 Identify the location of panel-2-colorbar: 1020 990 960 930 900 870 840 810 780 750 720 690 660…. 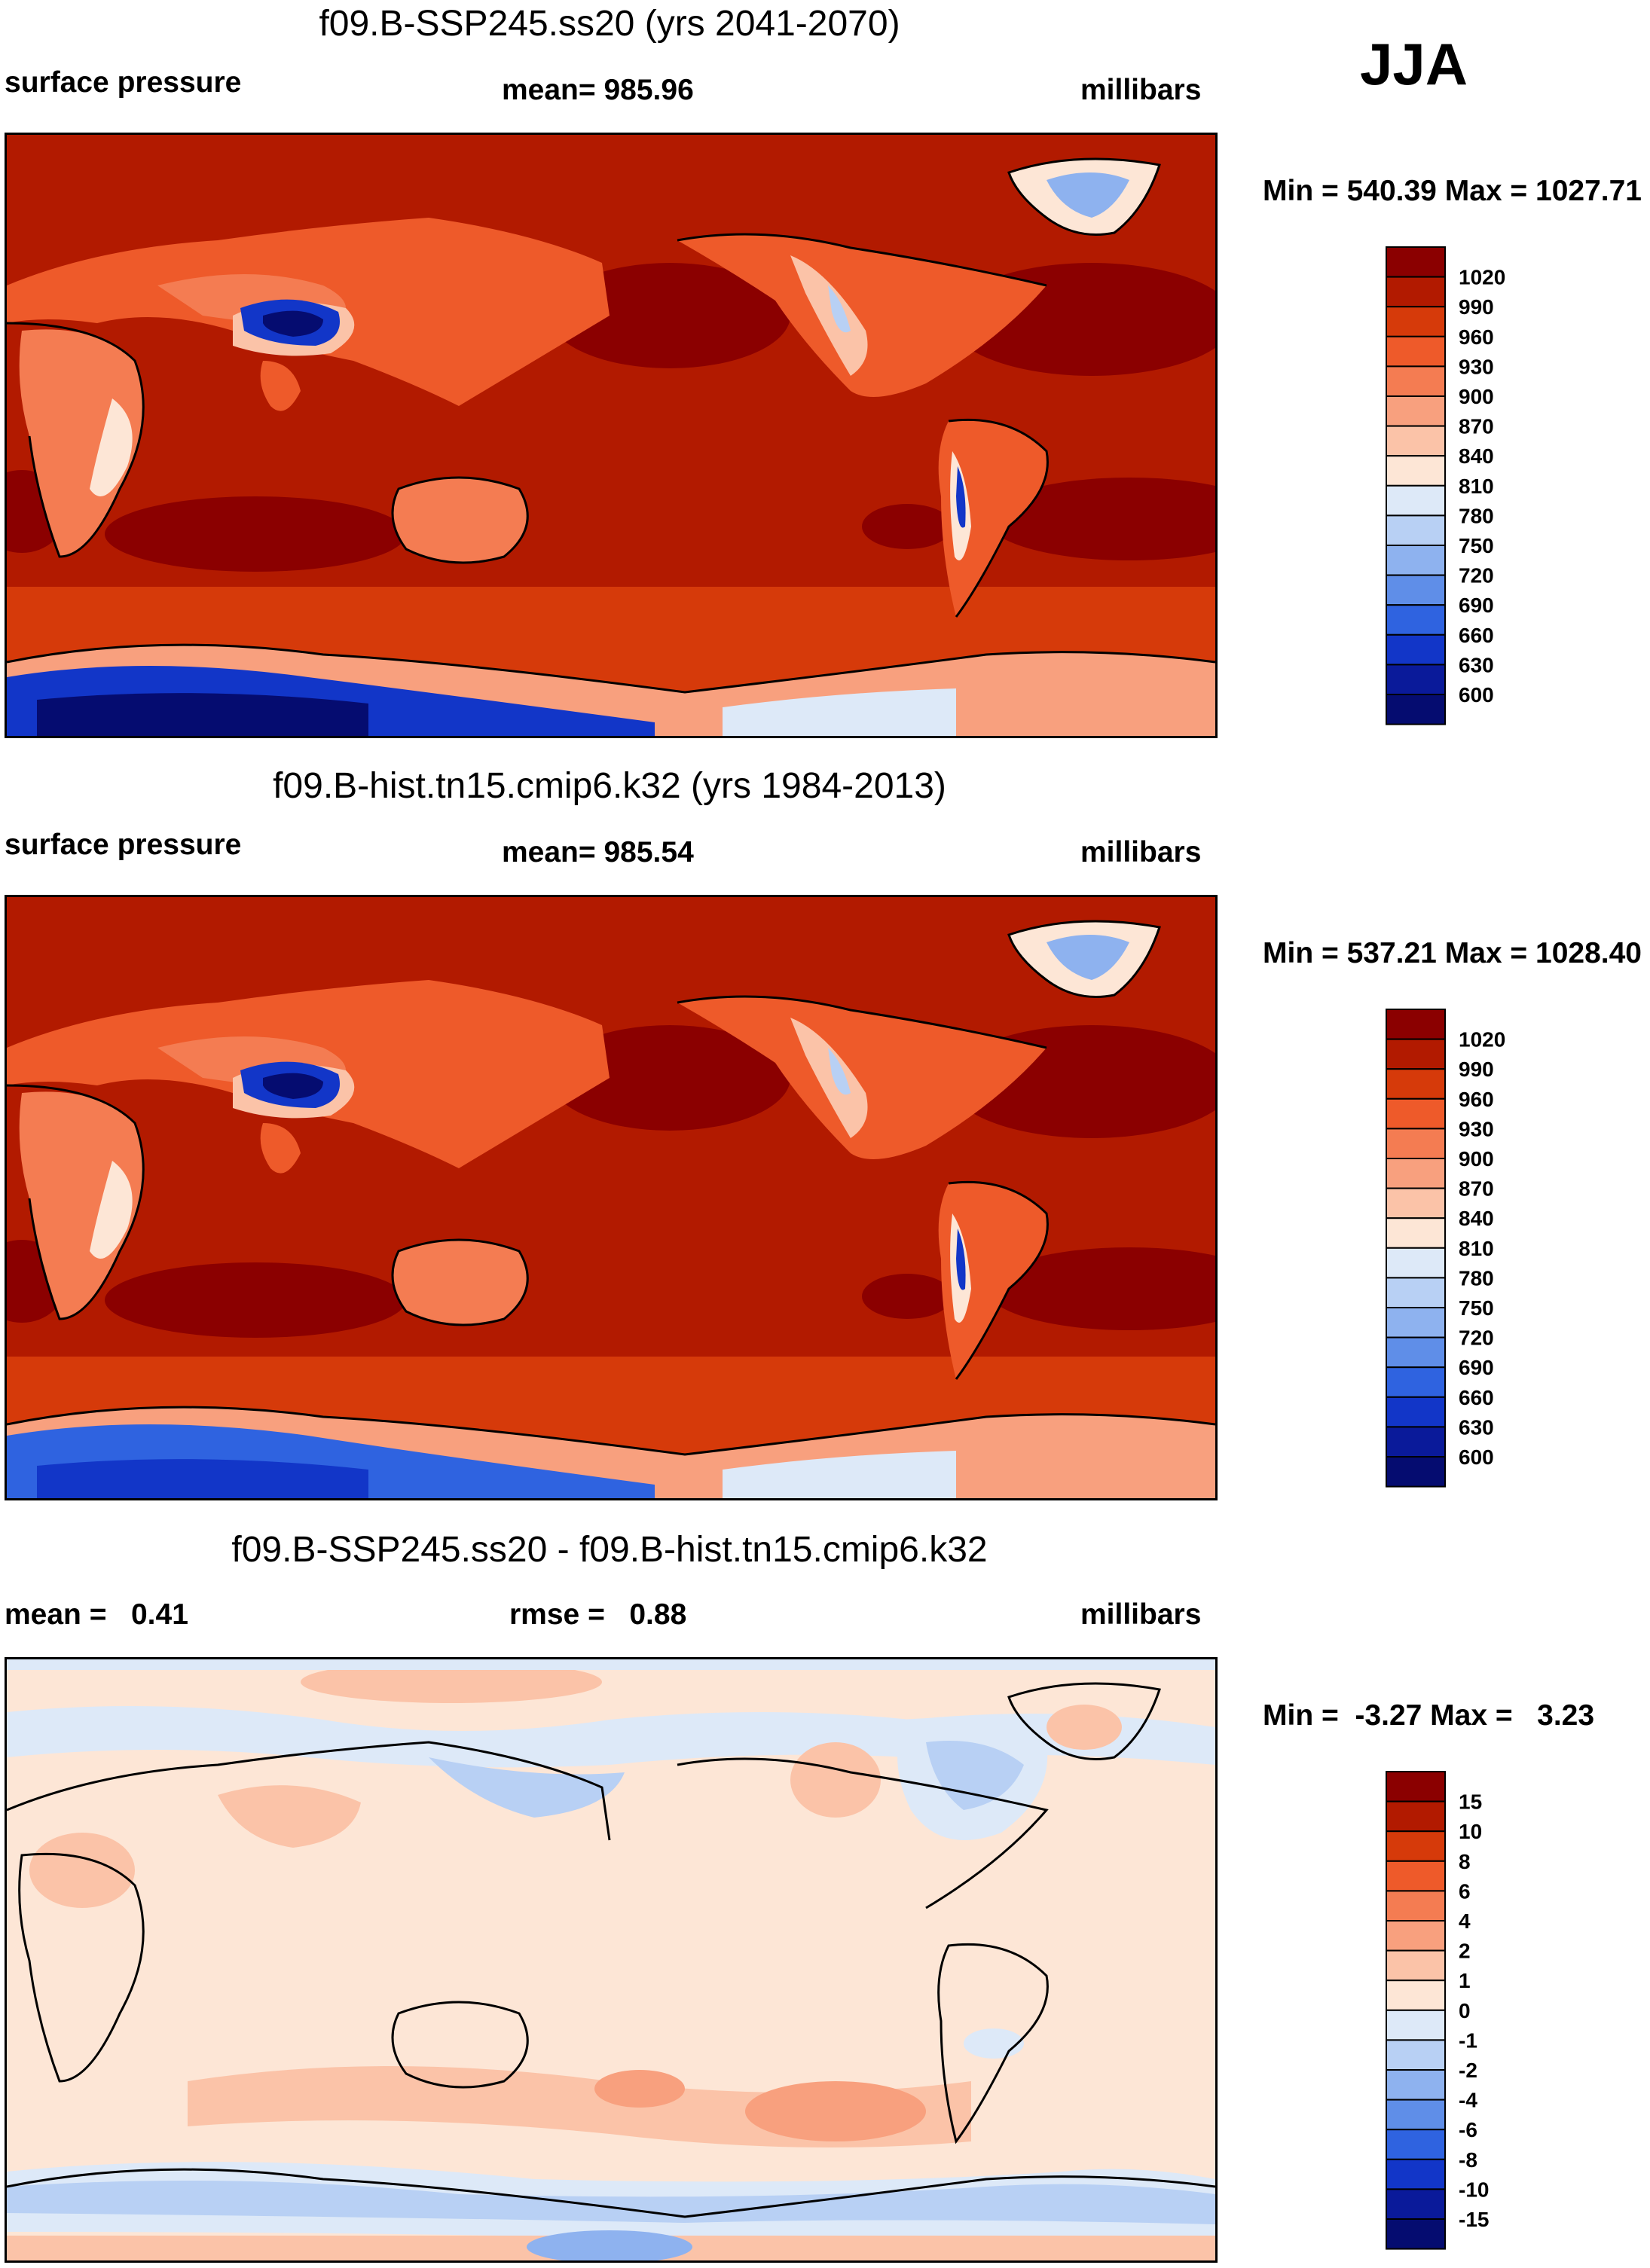
(1446, 1248).